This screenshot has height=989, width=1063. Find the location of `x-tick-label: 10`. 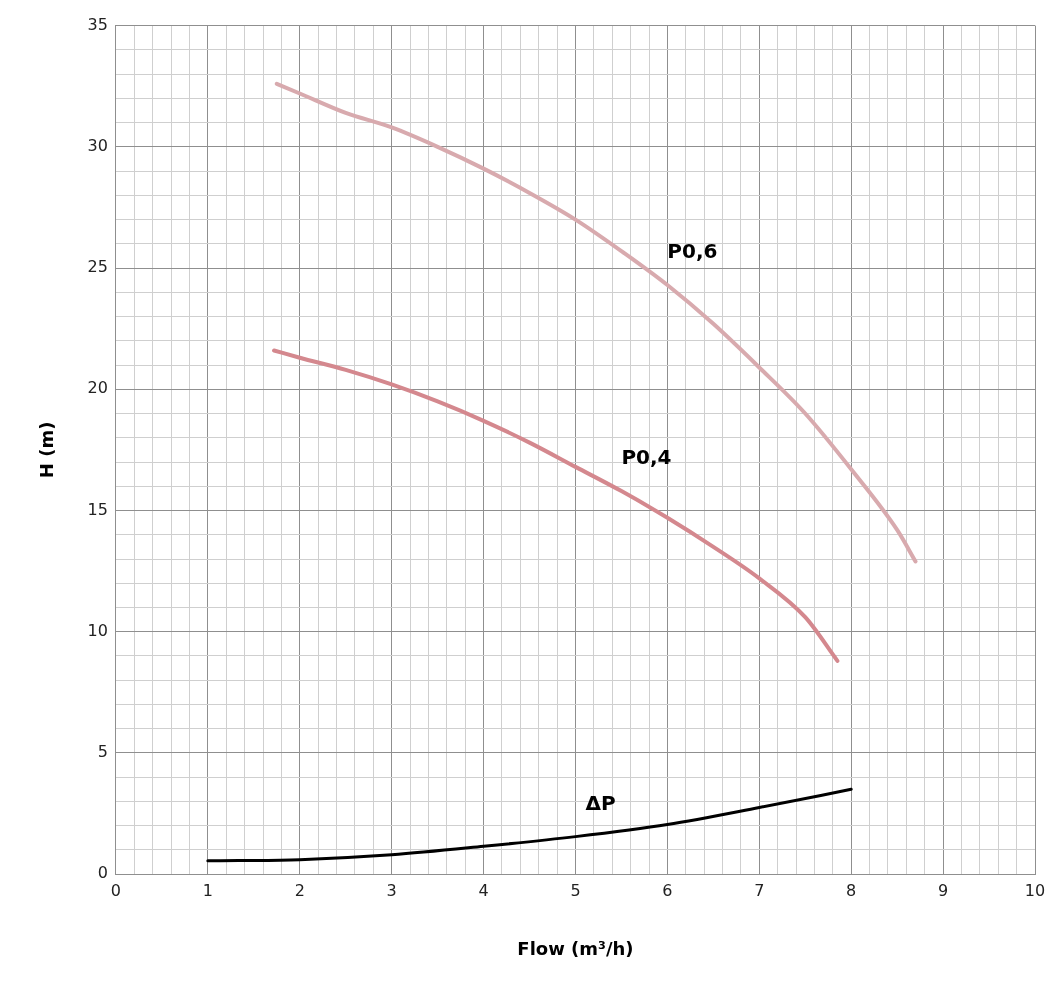

x-tick-label: 10 is located at coordinates (1035, 890).